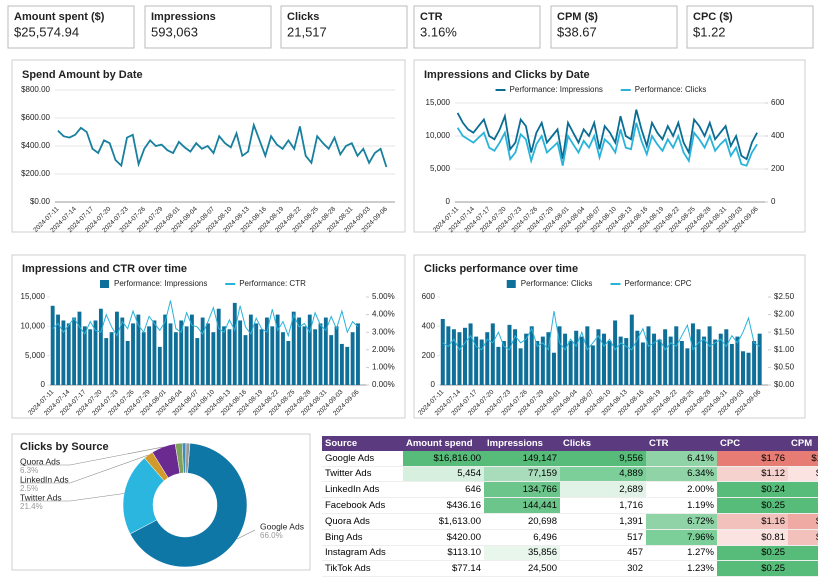  I want to click on table-cell: 517, so click(603, 537).